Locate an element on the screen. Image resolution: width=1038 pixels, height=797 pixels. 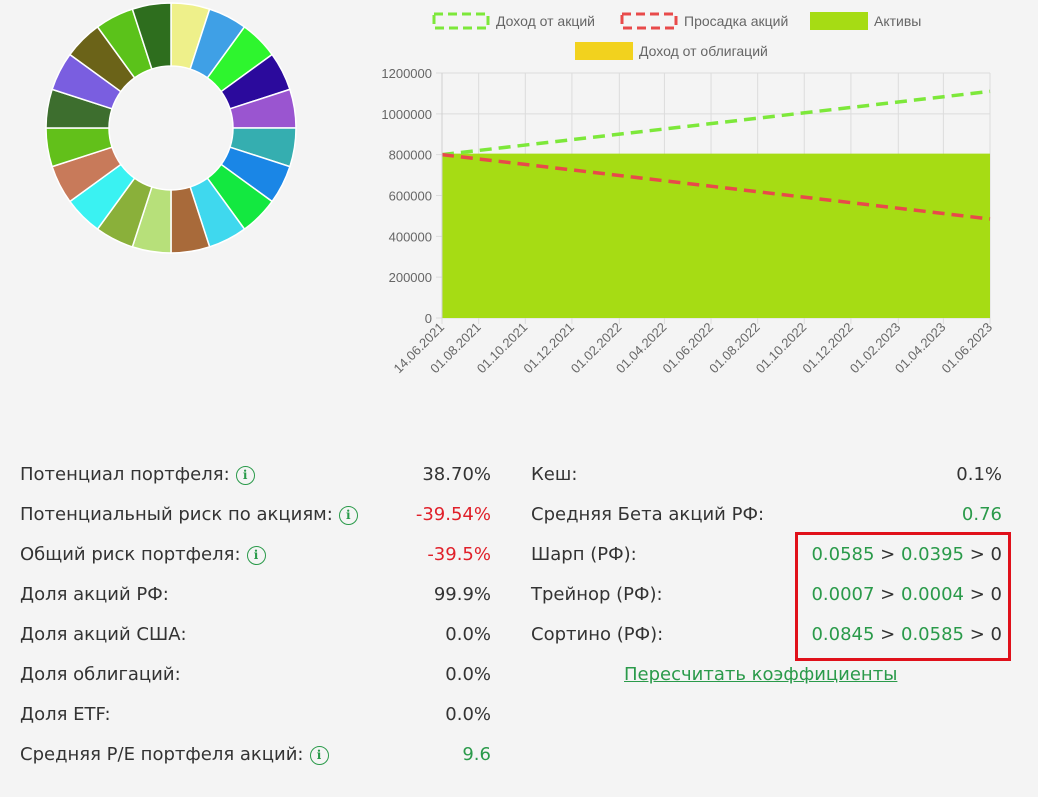
stat-value: 99.9% is located at coordinates (462, 594).